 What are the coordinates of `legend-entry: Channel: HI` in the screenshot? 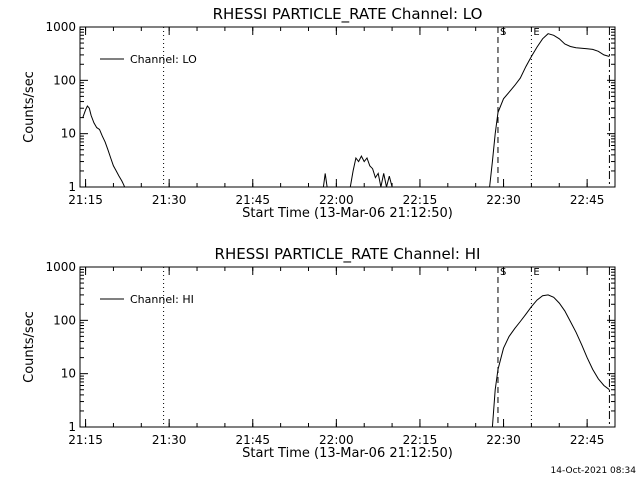 It's located at (162, 299).